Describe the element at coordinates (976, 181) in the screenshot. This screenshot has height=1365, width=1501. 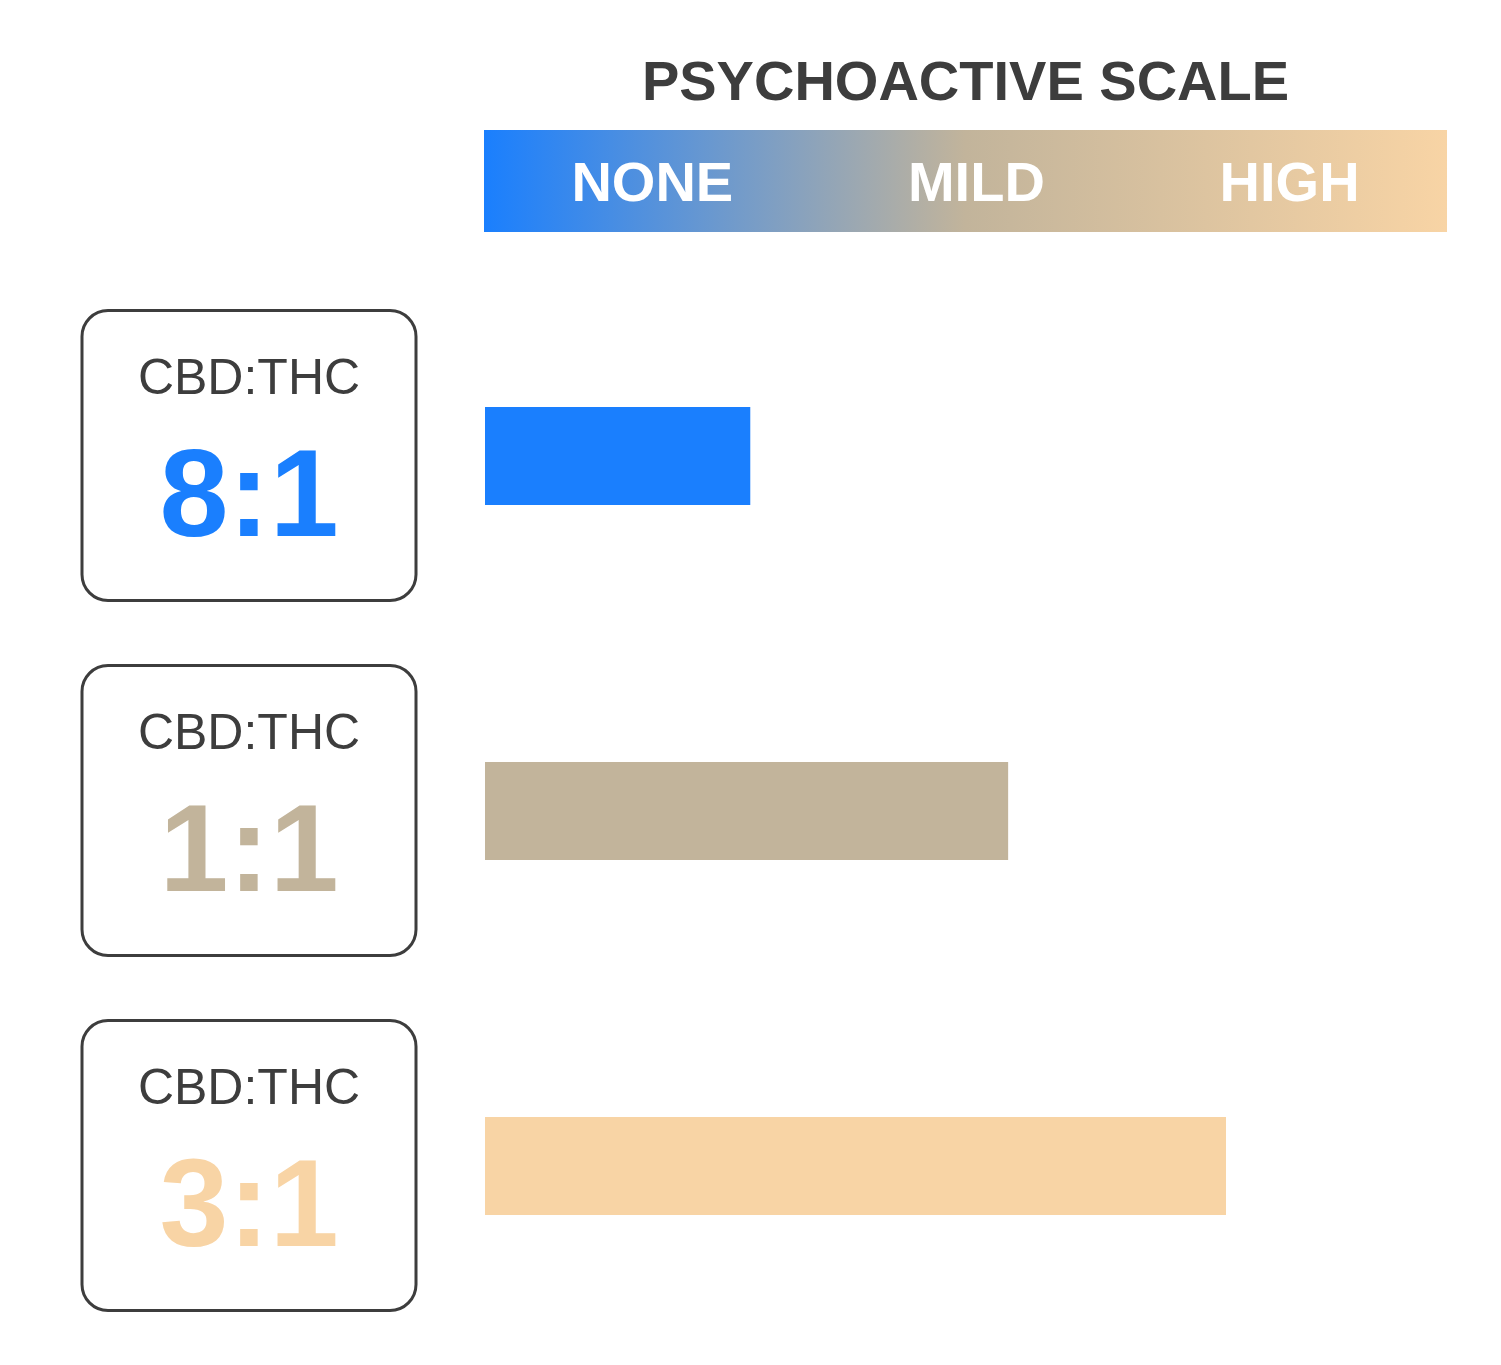
I see `text: MILD` at that location.